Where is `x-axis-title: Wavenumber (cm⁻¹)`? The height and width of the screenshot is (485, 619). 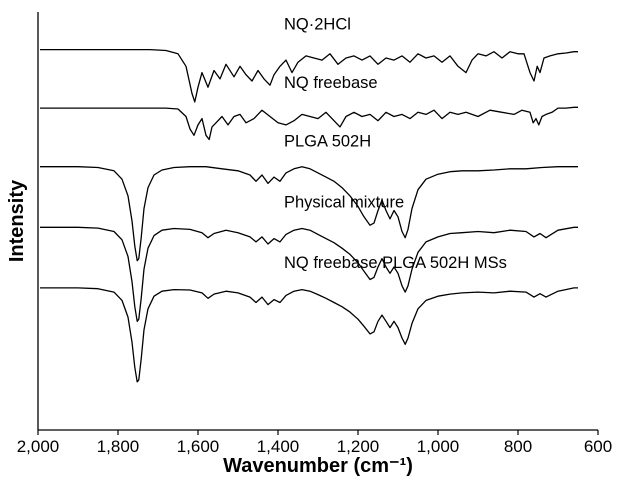
x-axis-title: Wavenumber (cm⁻¹) is located at coordinates (318, 466).